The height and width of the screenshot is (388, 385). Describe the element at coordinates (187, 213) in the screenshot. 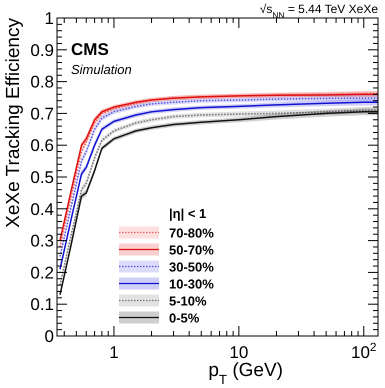

I see `legend-title: |η| < 1` at that location.